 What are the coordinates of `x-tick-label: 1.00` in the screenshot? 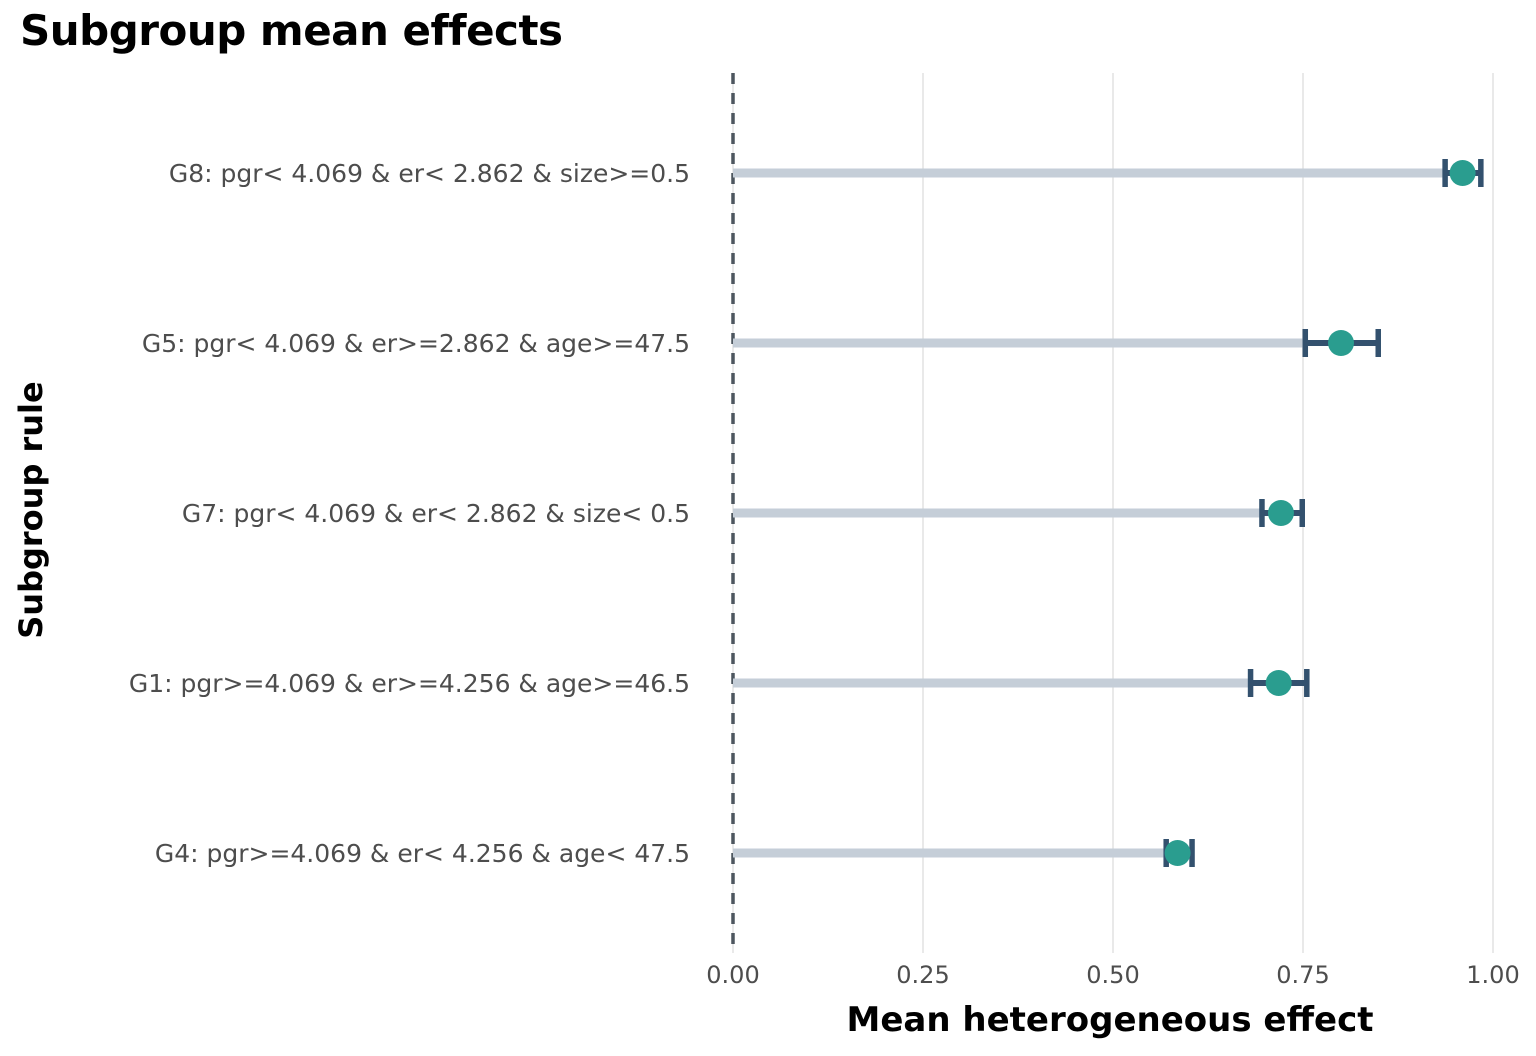 It's located at (1492, 975).